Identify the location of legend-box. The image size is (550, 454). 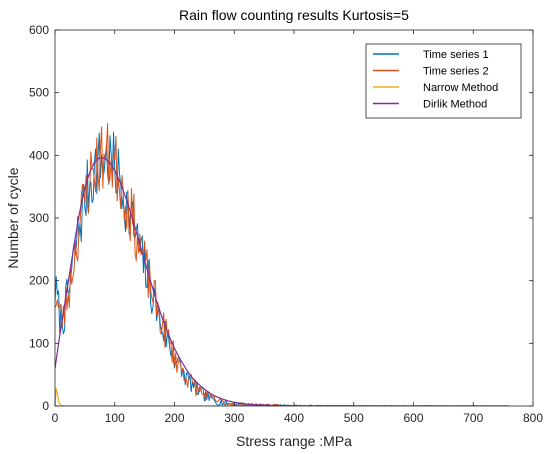
(443, 81).